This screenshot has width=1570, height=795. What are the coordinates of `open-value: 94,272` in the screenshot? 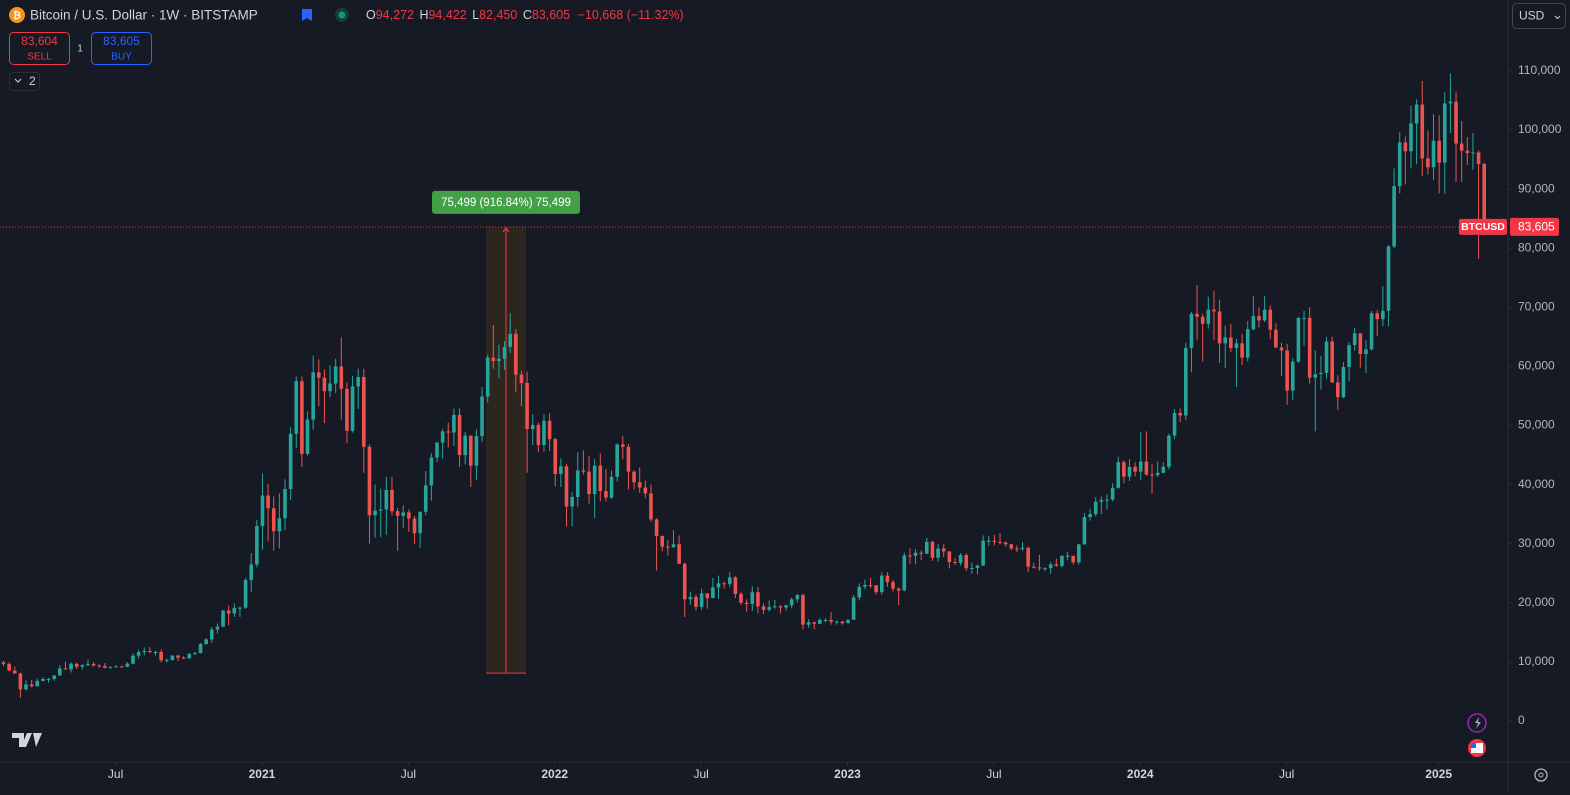 It's located at (395, 15).